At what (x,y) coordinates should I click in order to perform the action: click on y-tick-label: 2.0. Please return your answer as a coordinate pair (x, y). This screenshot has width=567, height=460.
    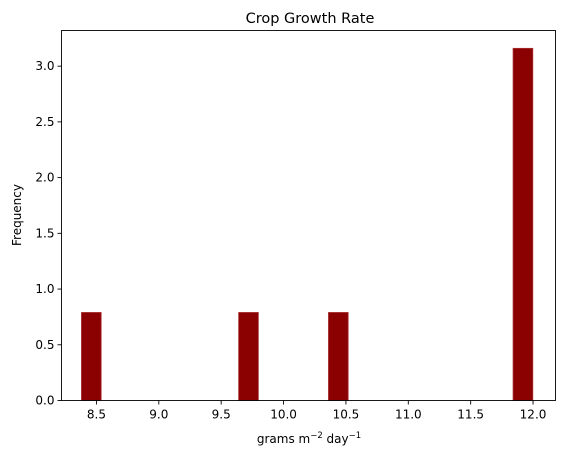
    Looking at the image, I should click on (44, 178).